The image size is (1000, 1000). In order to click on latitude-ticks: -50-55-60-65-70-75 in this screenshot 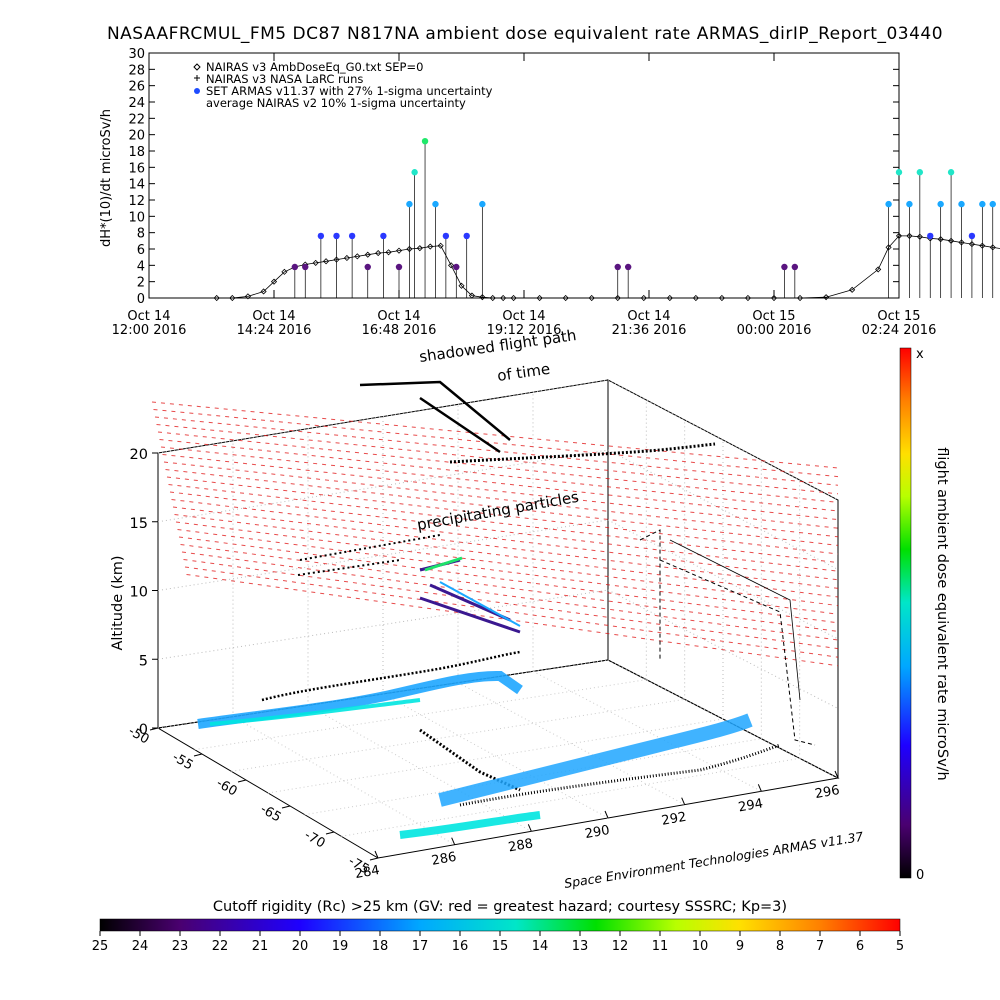, I will do `click(252, 800)`.